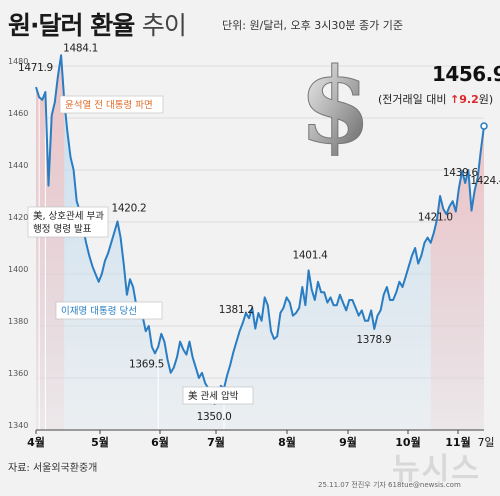 This screenshot has height=496, width=500. What do you see at coordinates (18, 165) in the screenshot?
I see `y-tick-label: 1440` at bounding box center [18, 165].